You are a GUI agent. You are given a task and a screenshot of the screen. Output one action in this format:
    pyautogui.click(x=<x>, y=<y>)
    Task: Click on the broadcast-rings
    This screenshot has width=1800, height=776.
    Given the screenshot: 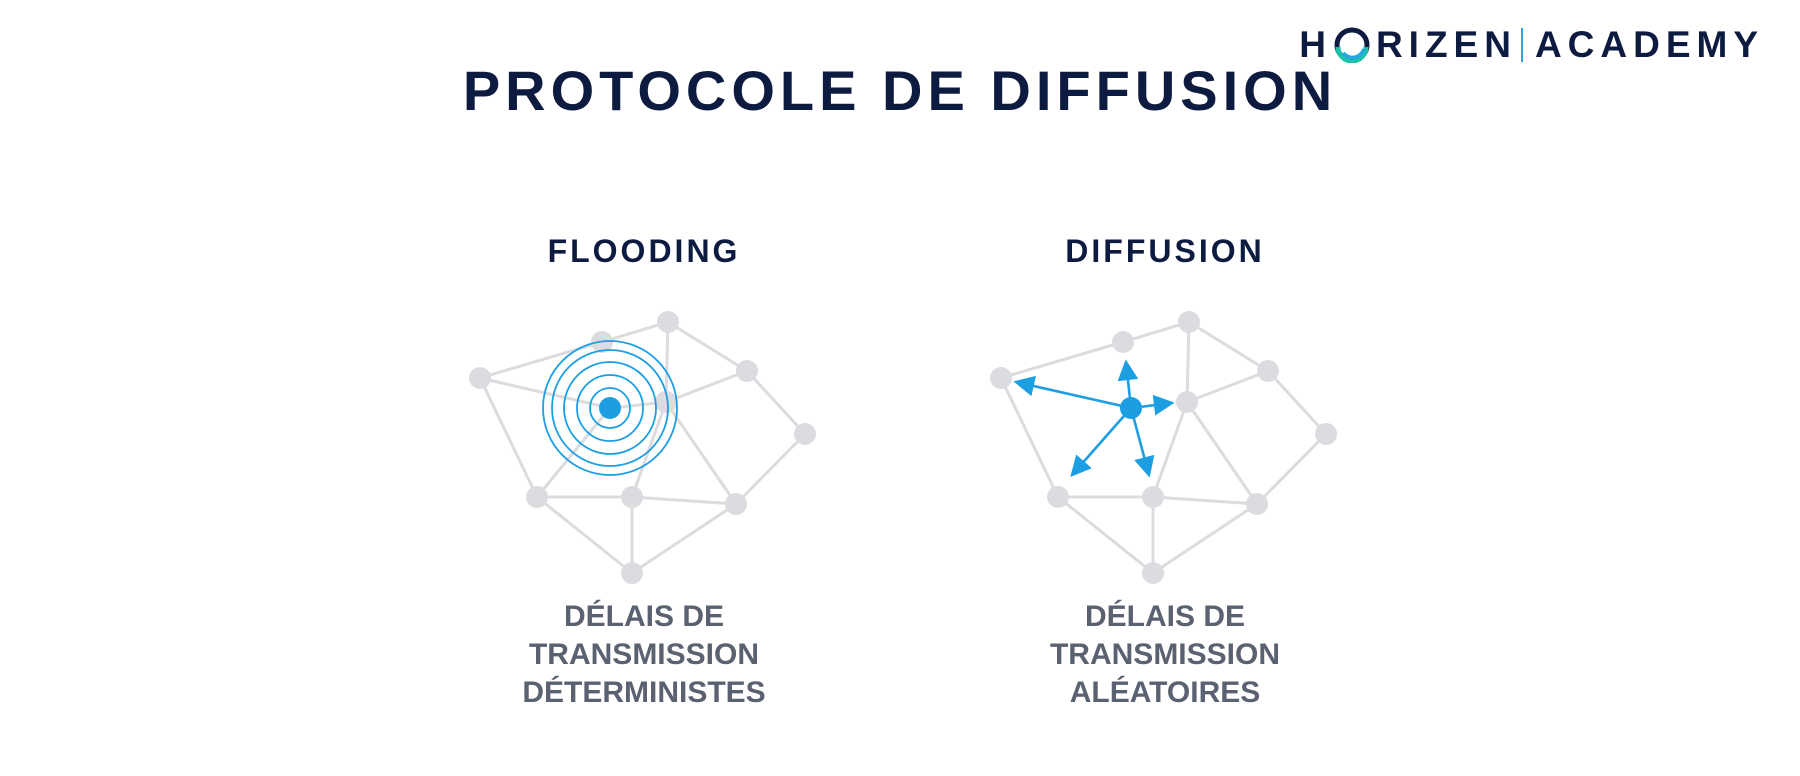 What is the action you would take?
    pyautogui.click(x=610, y=408)
    